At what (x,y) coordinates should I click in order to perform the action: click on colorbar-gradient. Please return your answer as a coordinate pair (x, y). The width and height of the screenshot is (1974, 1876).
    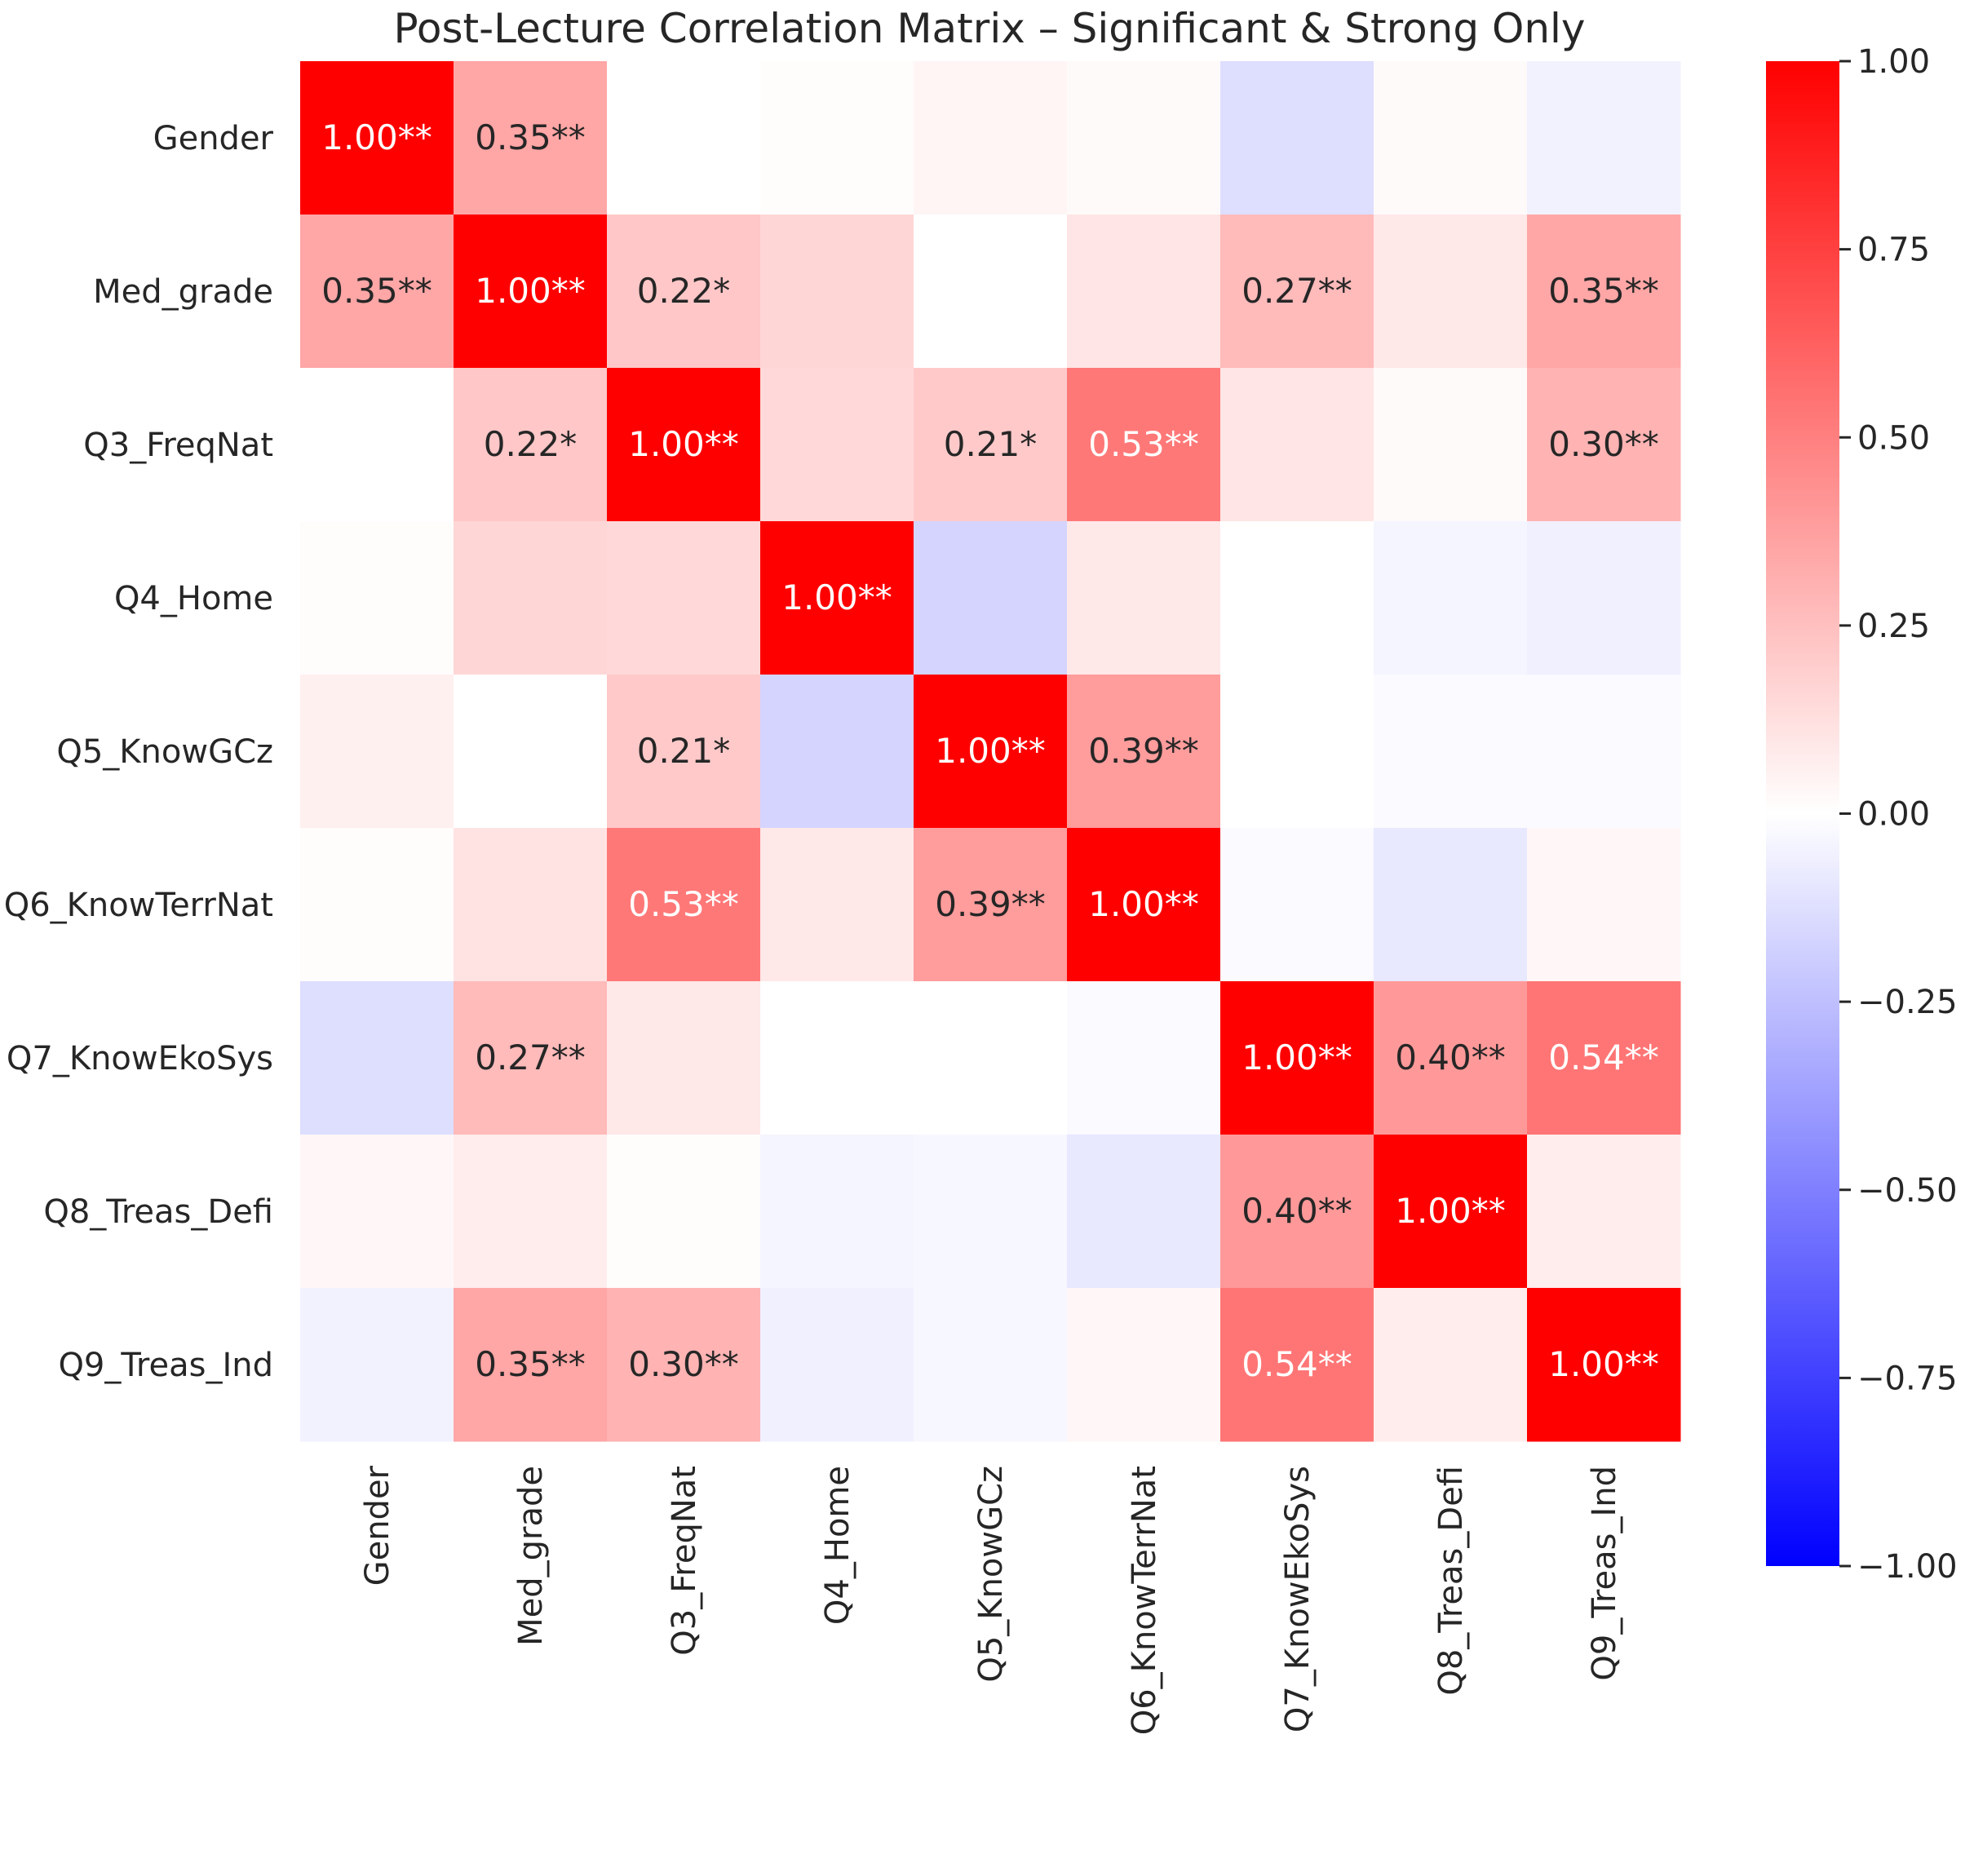
    Looking at the image, I should click on (1802, 813).